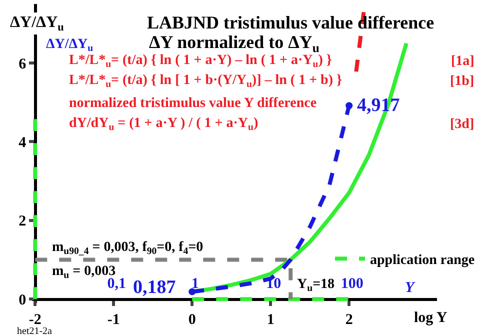 The width and height of the screenshot is (489, 336). I want to click on annotation: L*/L*$_{u}$= (t/a) { ln [ 1 + b·(Y/Y$_{u}$)] – ln ( 1 + b) }, so click(205, 81).